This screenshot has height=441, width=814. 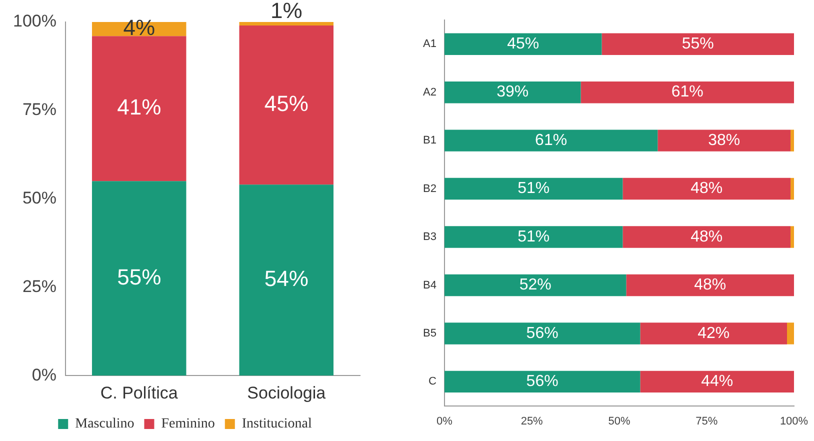 What do you see at coordinates (432, 382) in the screenshot?
I see `y-tick-label: C` at bounding box center [432, 382].